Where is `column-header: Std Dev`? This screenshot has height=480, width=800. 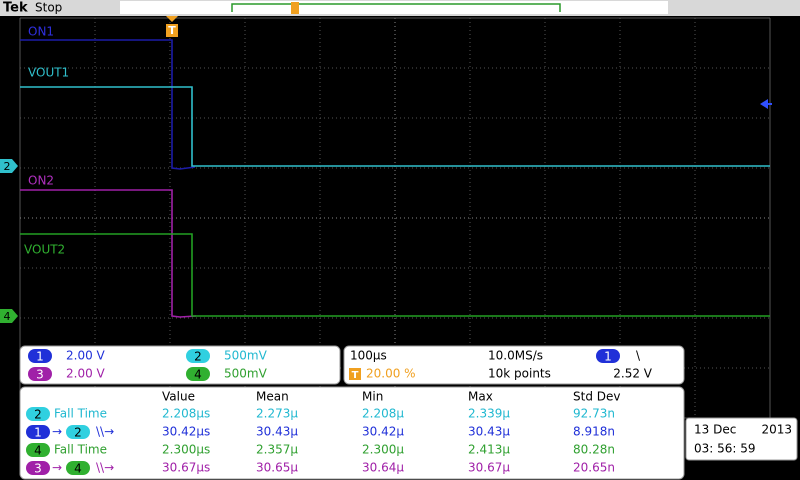 column-header: Std Dev is located at coordinates (596, 397).